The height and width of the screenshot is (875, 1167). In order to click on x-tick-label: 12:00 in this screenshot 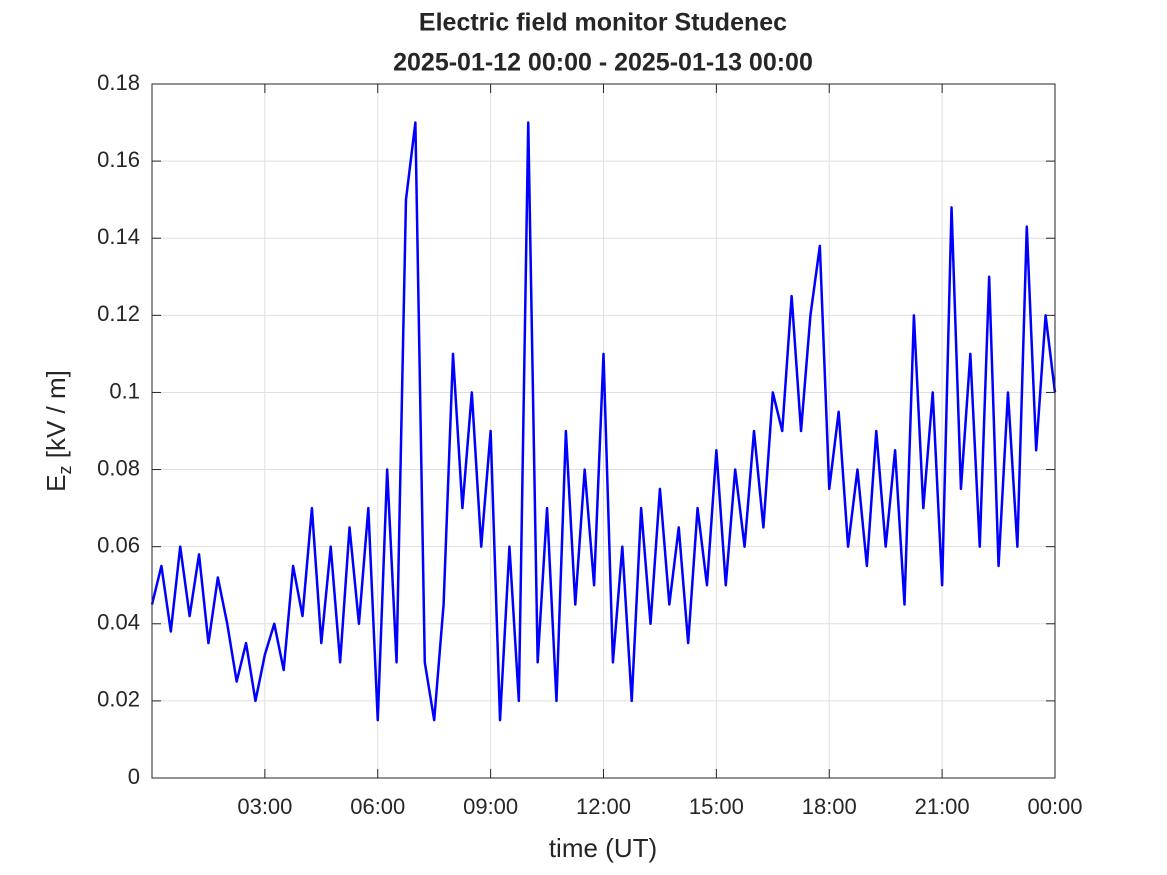, I will do `click(603, 806)`.